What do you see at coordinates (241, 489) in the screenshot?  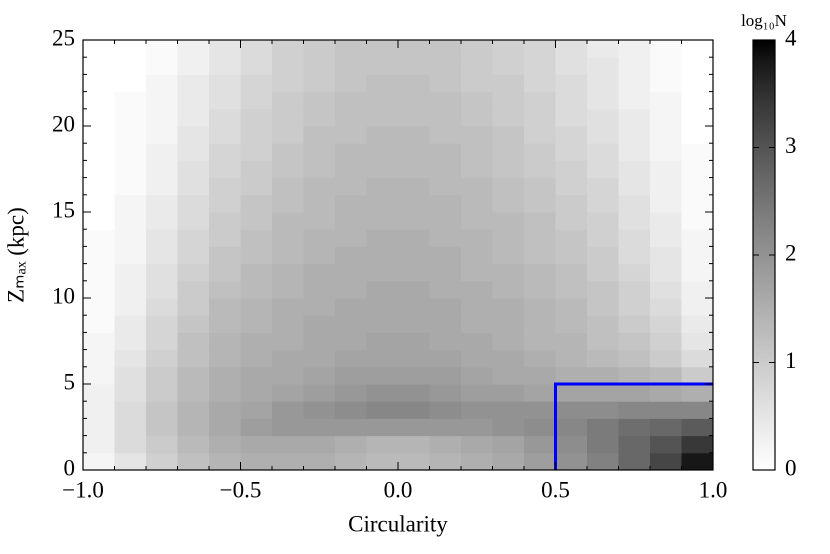 I see `x-tick-label: −0.5` at bounding box center [241, 489].